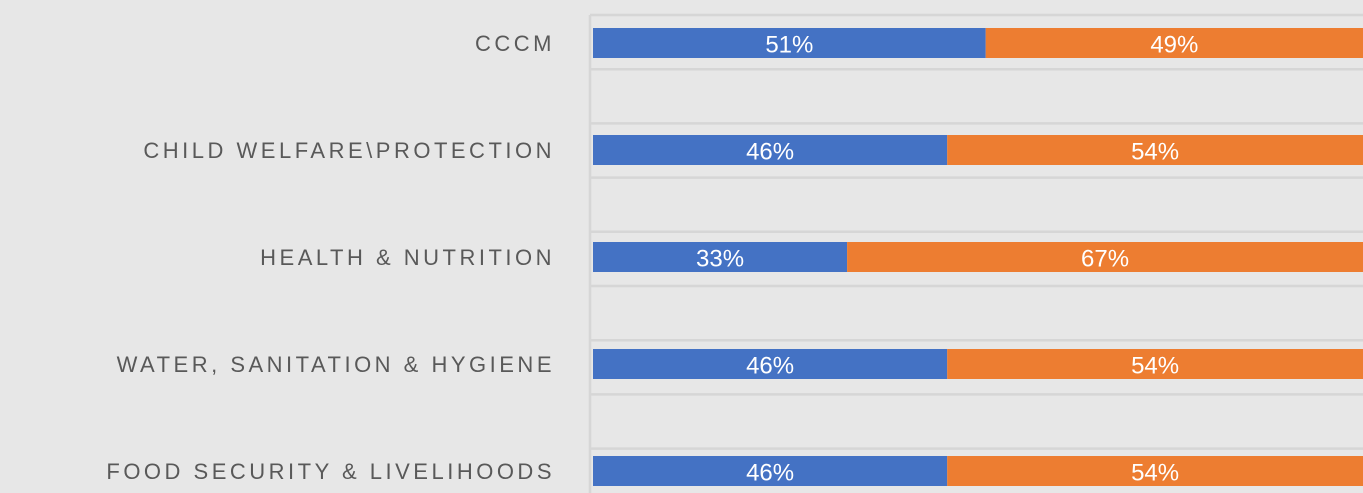  Describe the element at coordinates (349, 150) in the screenshot. I see `category-label: CHILD WELFARE\PROTECTION` at that location.